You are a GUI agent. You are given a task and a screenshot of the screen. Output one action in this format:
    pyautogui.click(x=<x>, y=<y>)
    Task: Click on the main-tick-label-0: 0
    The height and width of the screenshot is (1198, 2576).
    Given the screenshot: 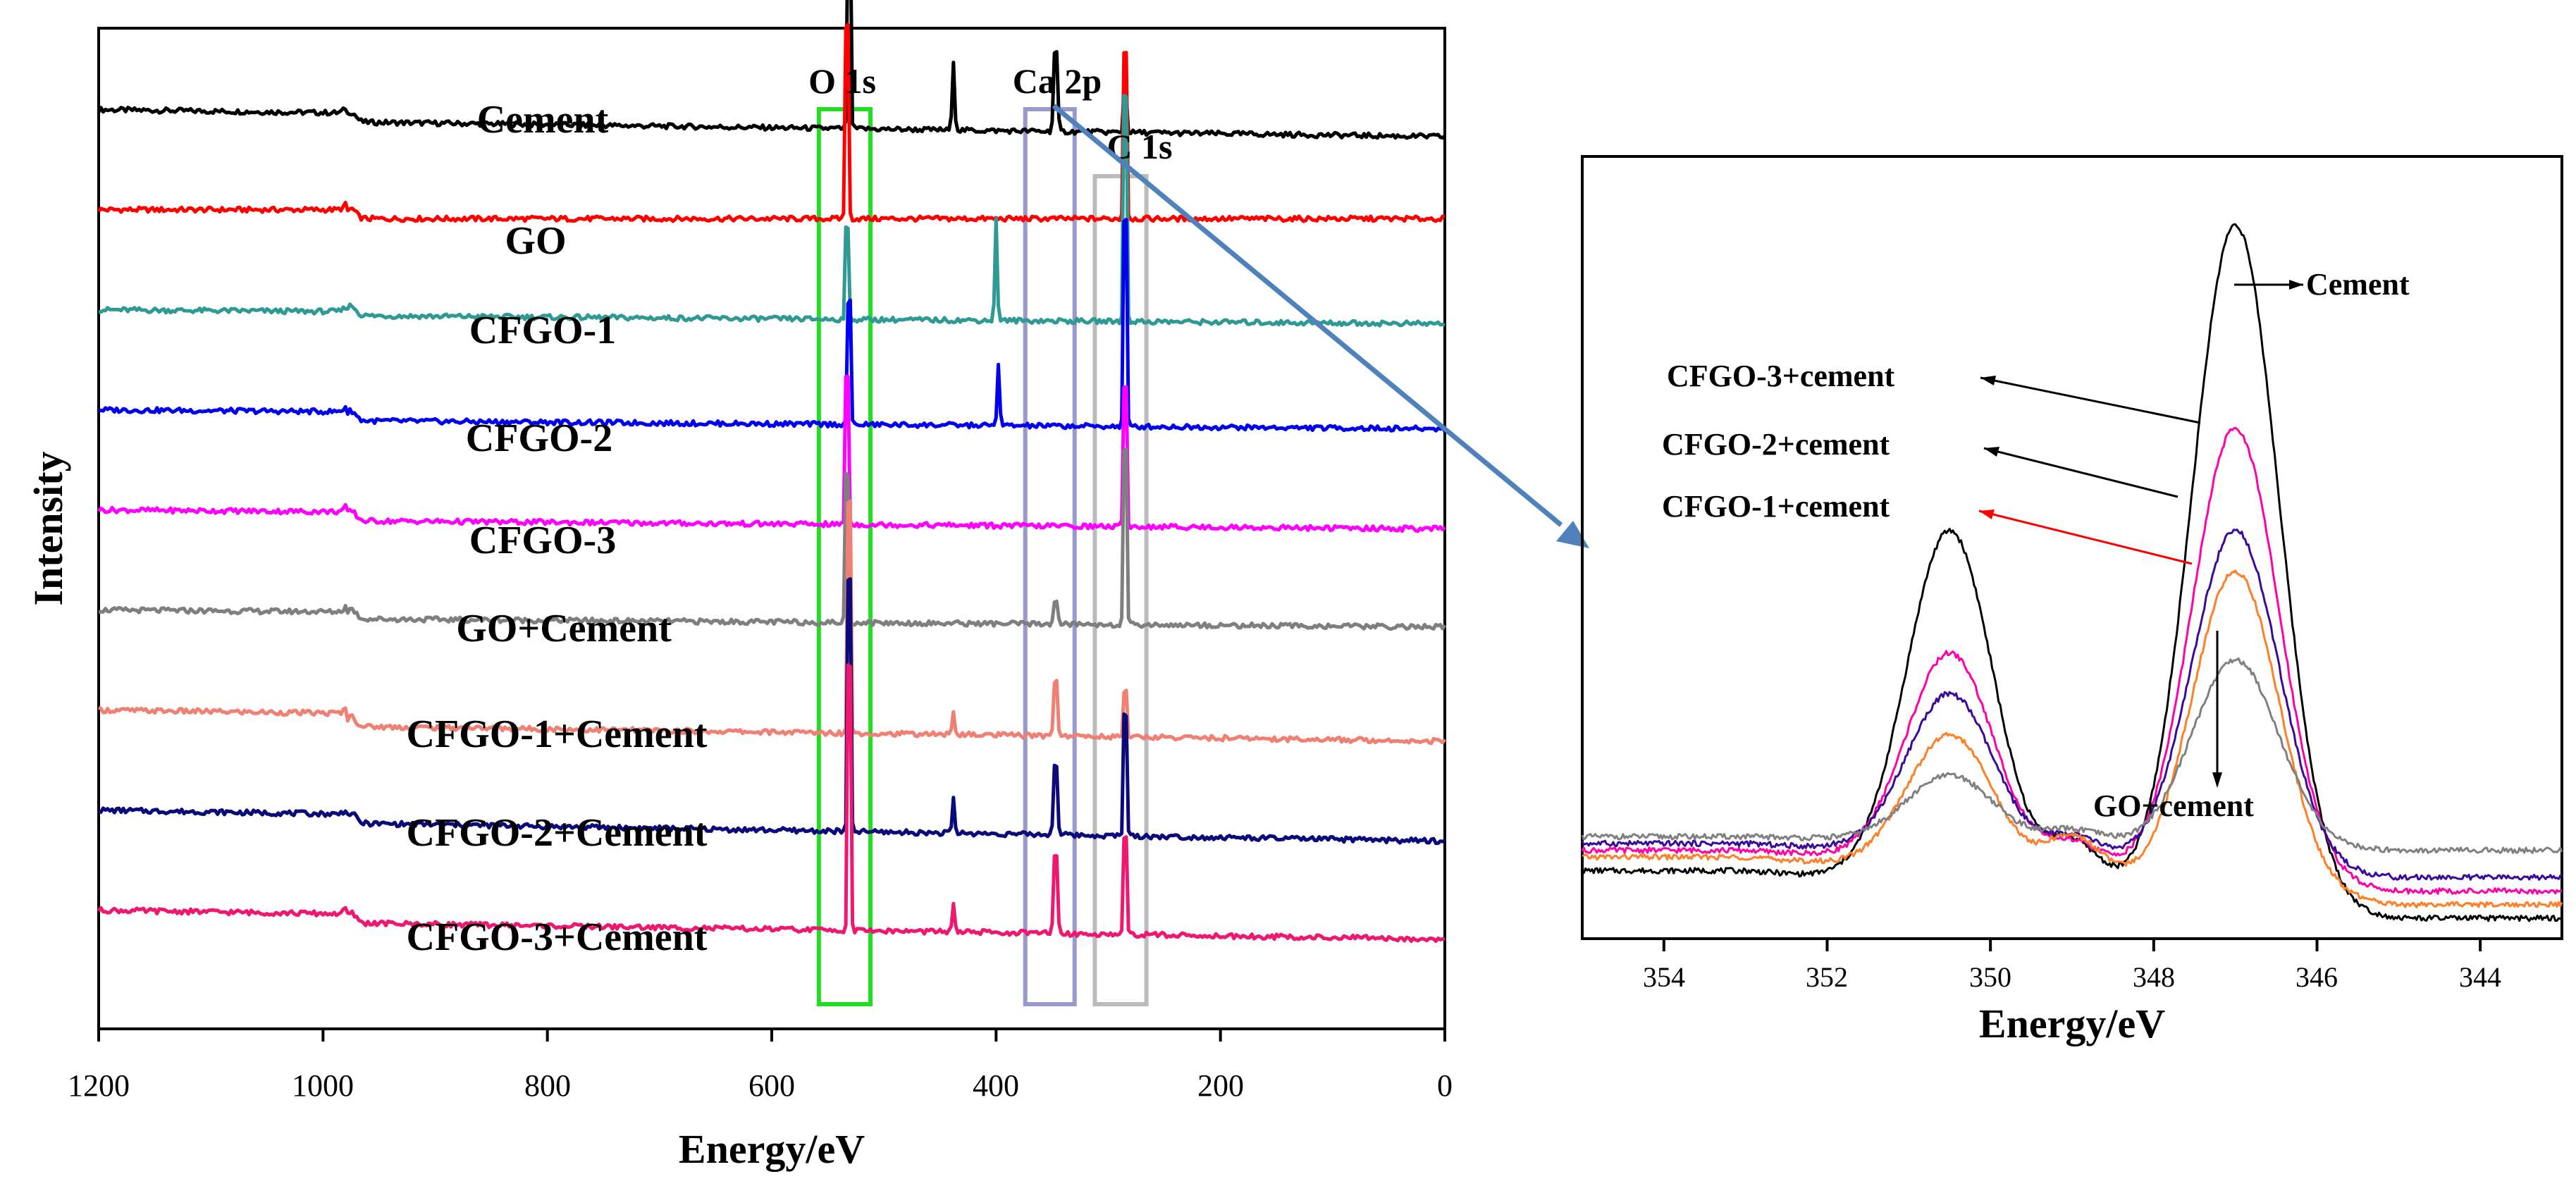 What is the action you would take?
    pyautogui.click(x=1445, y=1086)
    